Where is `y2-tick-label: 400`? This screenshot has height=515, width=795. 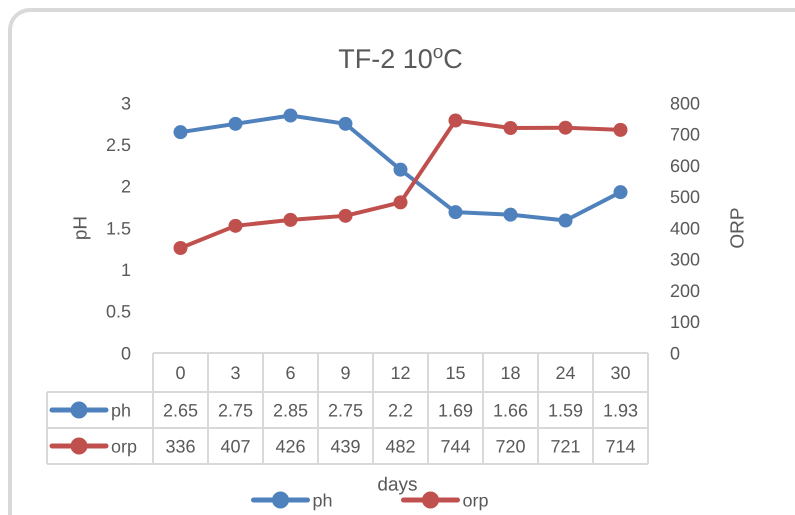
y2-tick-label: 400 is located at coordinates (685, 228).